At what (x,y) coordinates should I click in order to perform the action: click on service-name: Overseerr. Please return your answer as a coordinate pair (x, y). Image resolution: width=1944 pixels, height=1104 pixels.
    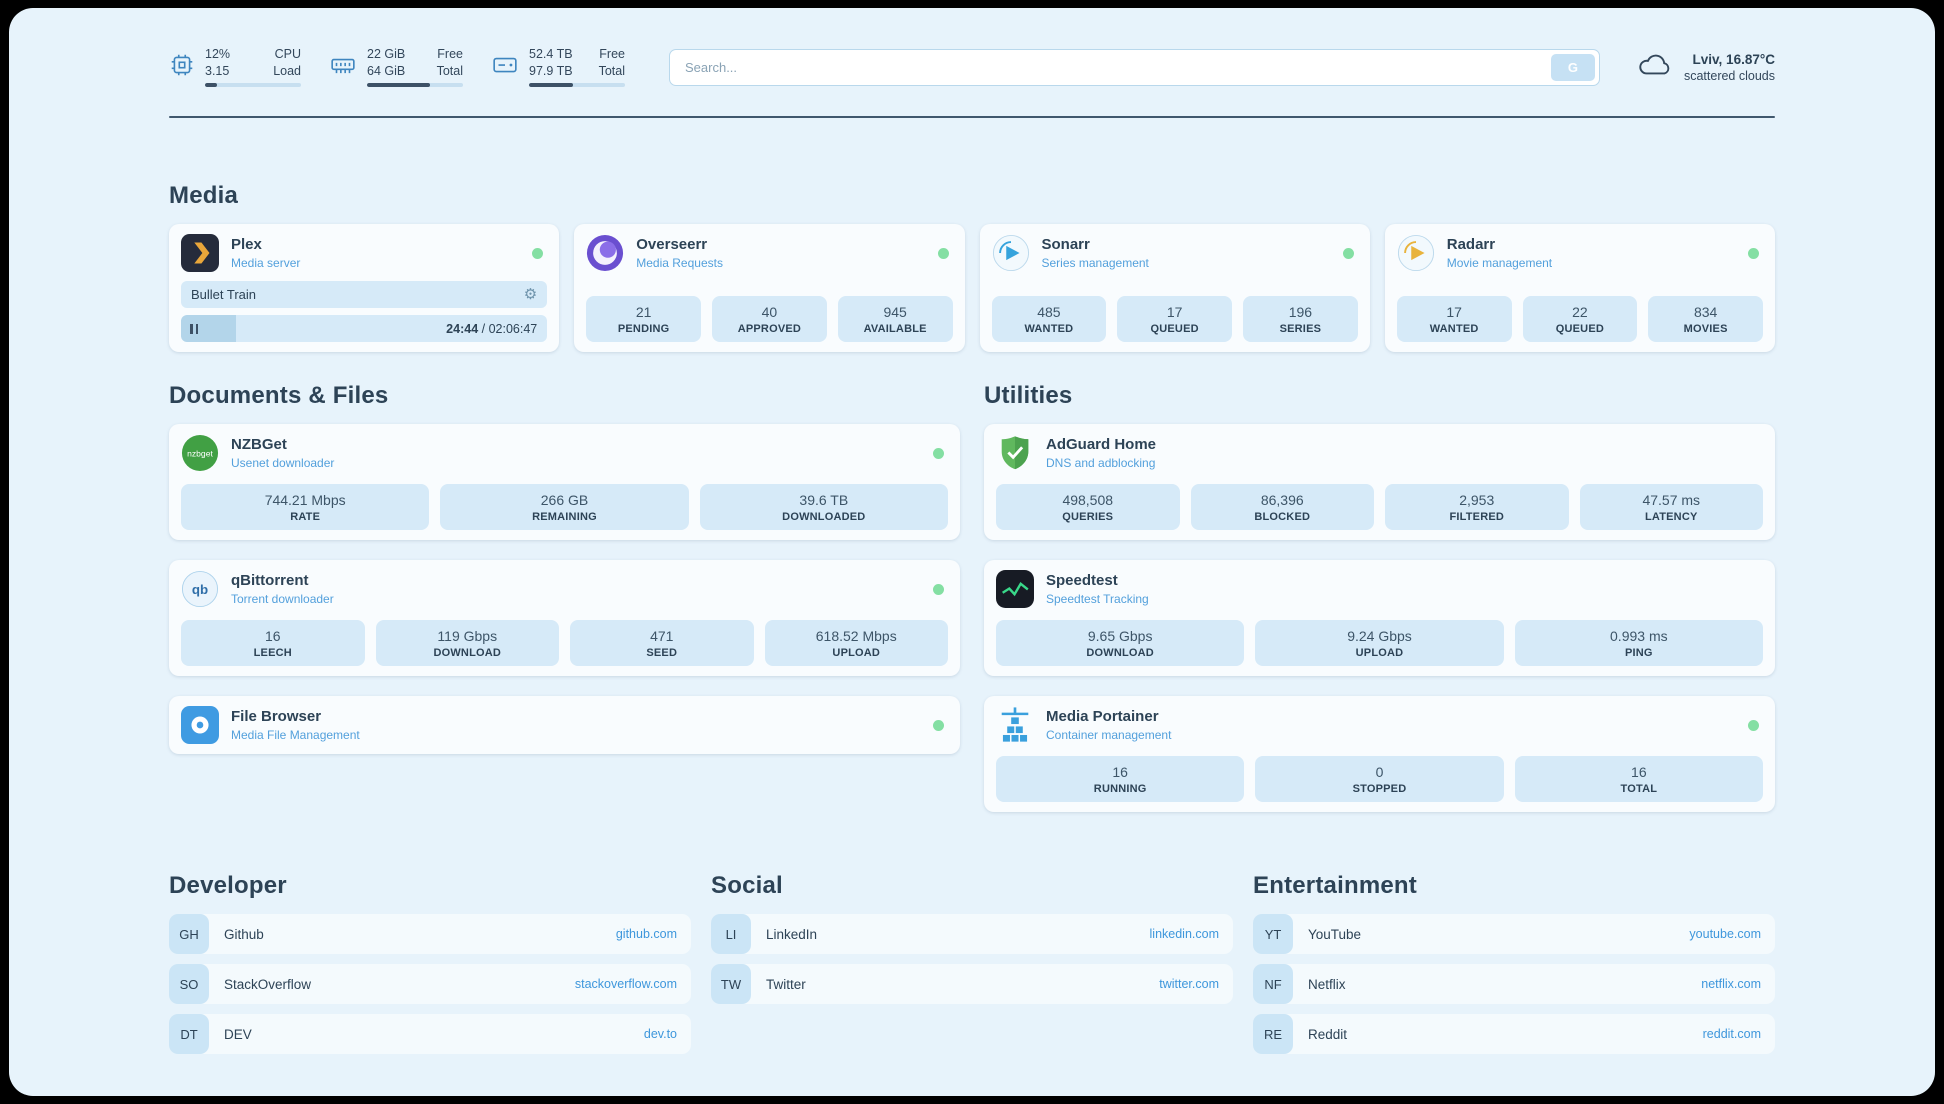
    Looking at the image, I should click on (672, 244).